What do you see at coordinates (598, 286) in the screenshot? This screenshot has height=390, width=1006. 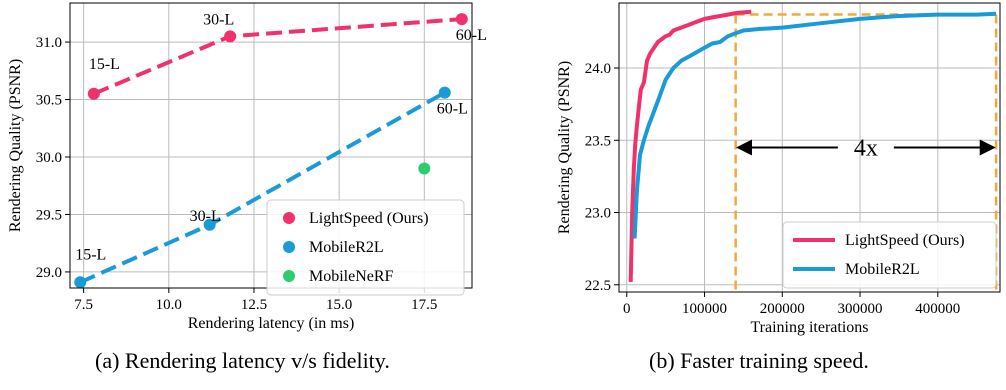 I see `y-tick-label: 22.5` at bounding box center [598, 286].